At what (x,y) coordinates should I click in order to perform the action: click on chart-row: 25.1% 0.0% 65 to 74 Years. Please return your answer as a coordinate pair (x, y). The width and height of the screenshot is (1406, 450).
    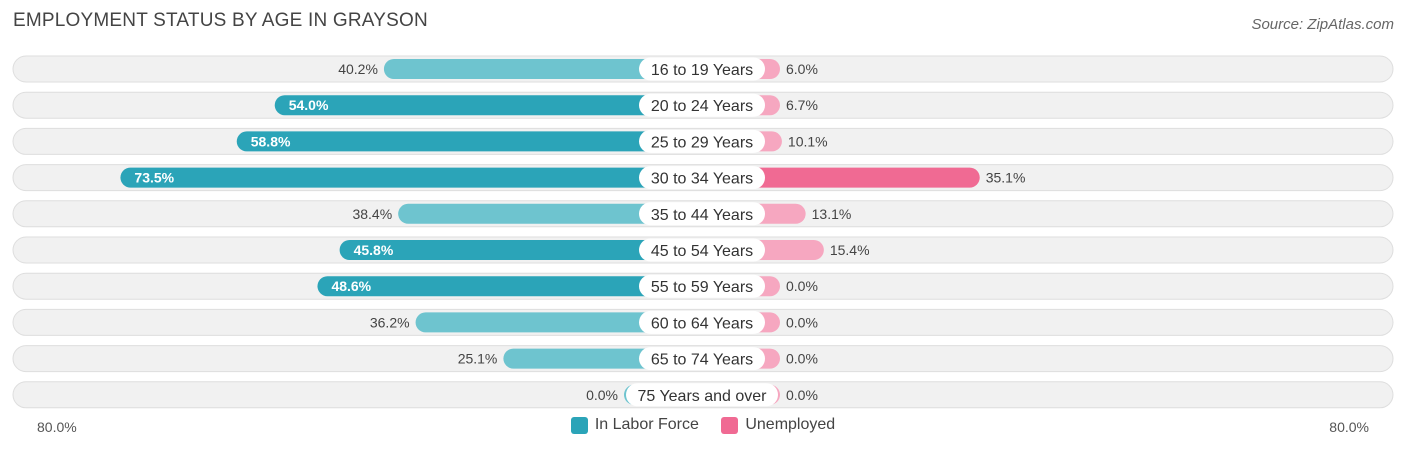
    Looking at the image, I should click on (703, 359).